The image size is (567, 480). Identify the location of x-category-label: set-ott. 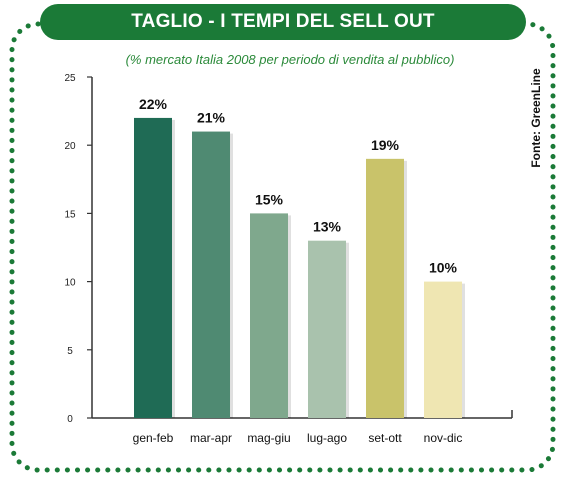
(385, 438).